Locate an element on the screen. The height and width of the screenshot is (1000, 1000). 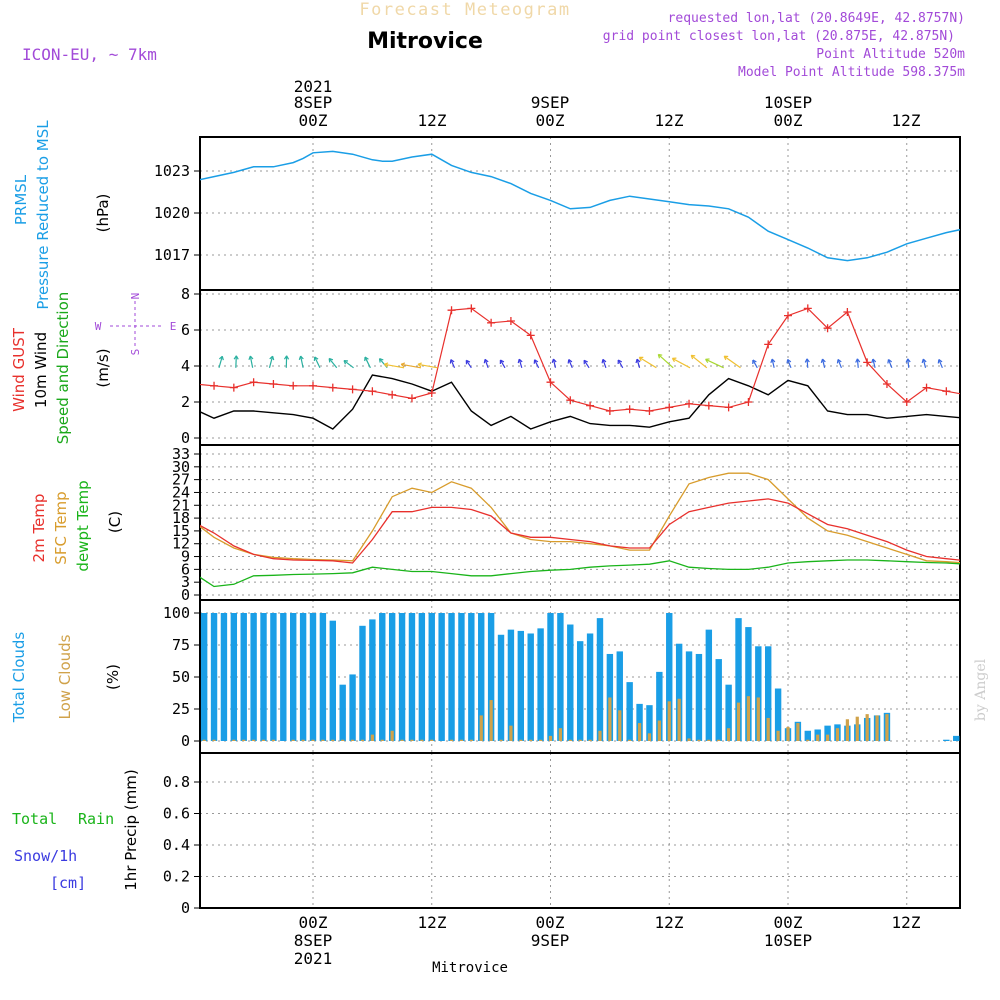
precipitation-ytick-label-4: 0.8 is located at coordinates (176, 782).